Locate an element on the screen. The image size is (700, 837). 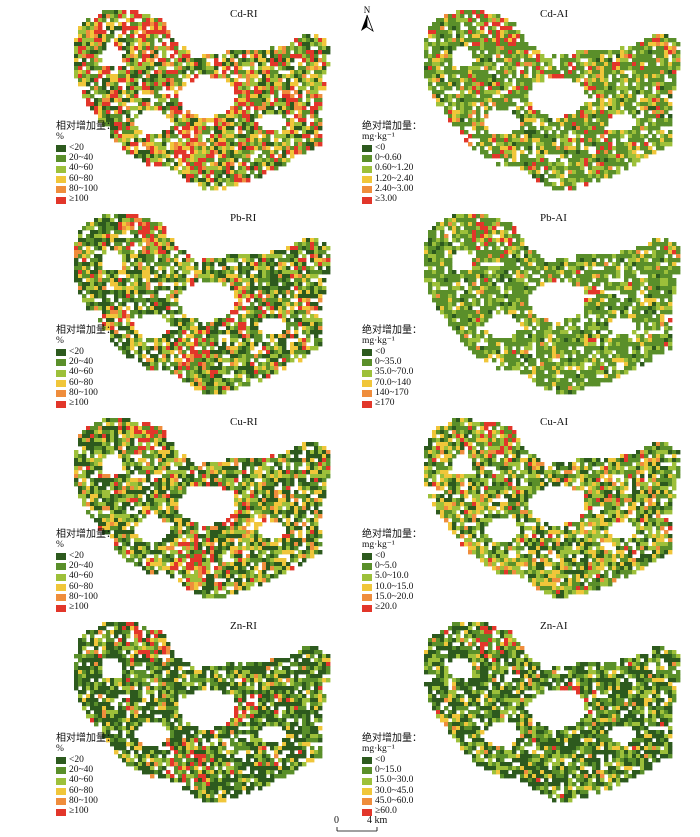
legend-item: 5.0~10.0 is located at coordinates (392, 576).